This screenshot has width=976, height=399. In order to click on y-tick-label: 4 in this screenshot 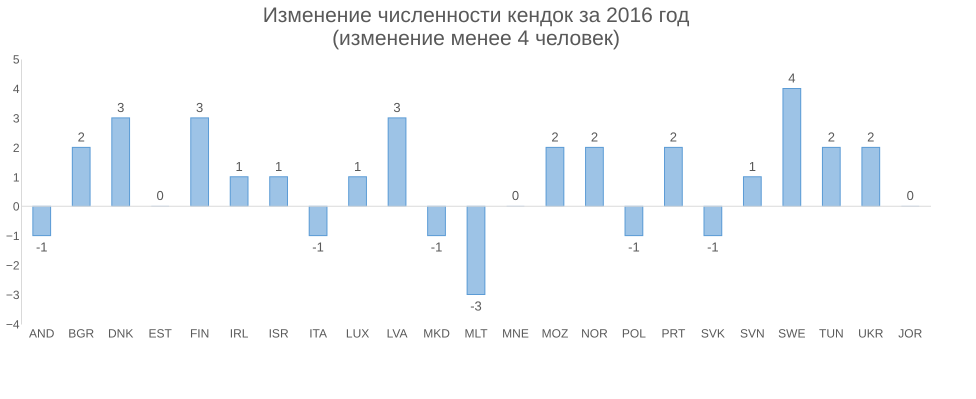, I will do `click(16, 89)`.